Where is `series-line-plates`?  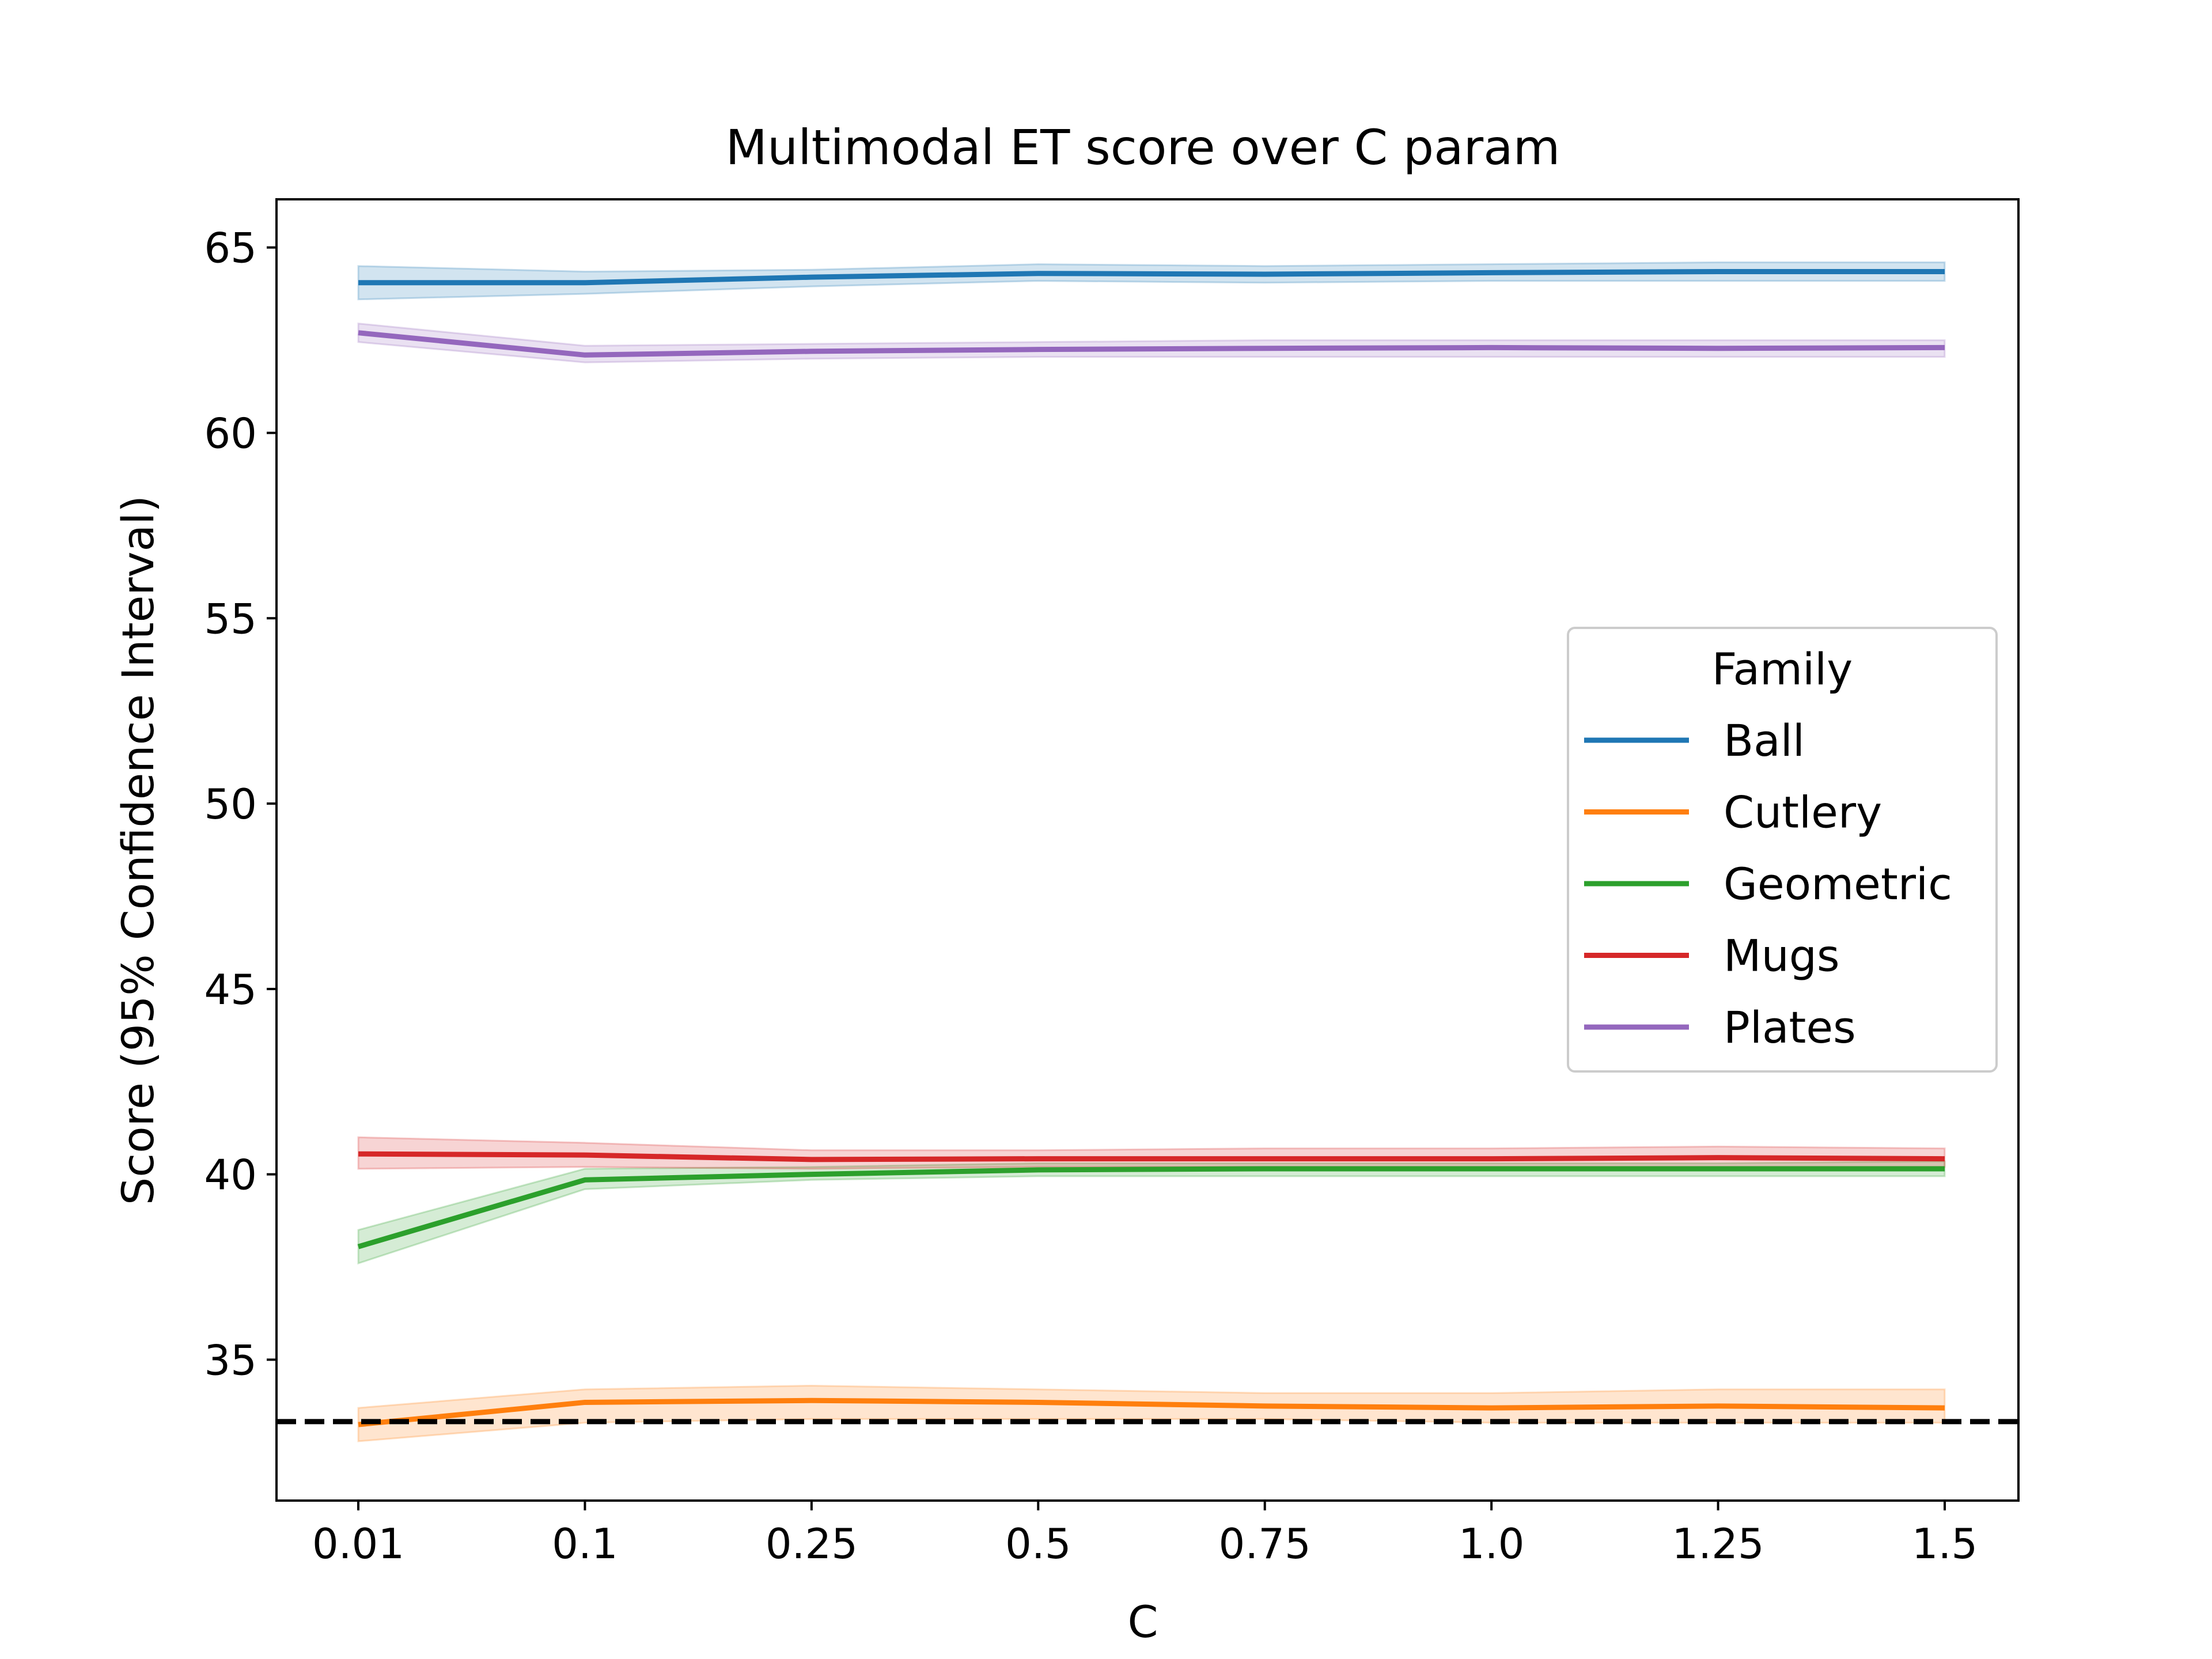 series-line-plates is located at coordinates (1151, 344).